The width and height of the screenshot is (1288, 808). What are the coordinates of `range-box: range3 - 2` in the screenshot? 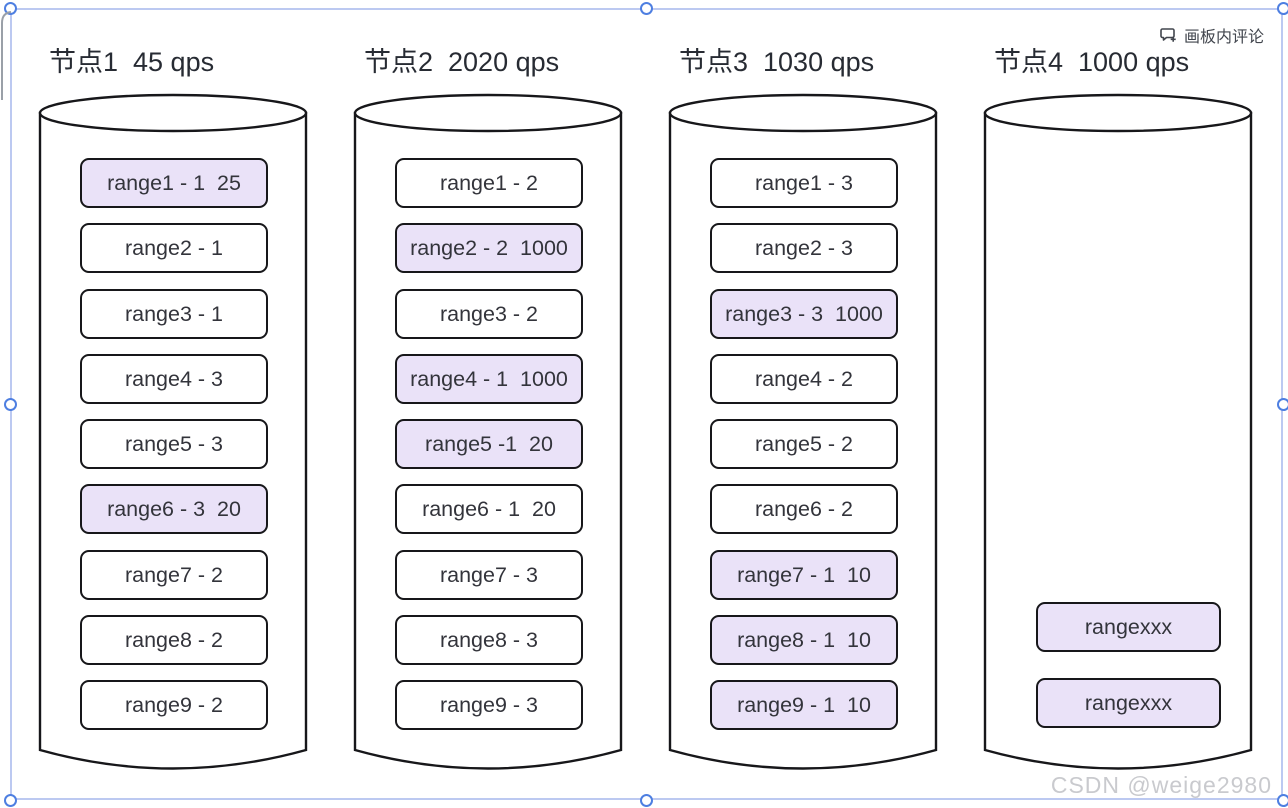 It's located at (489, 314).